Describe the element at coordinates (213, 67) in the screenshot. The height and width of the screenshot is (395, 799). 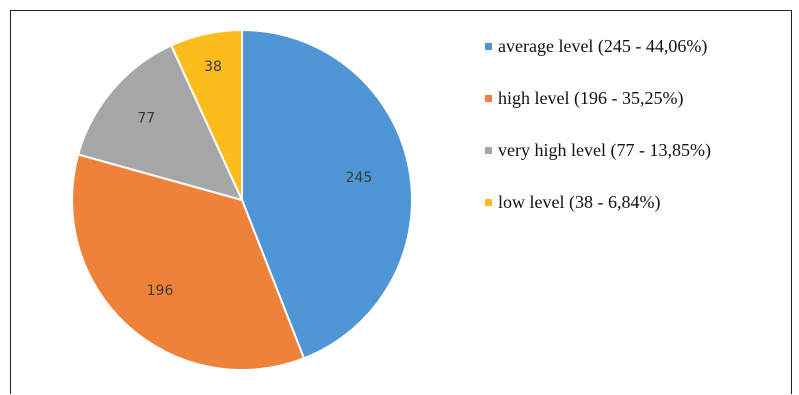
I see `slice-label-low: 38` at that location.